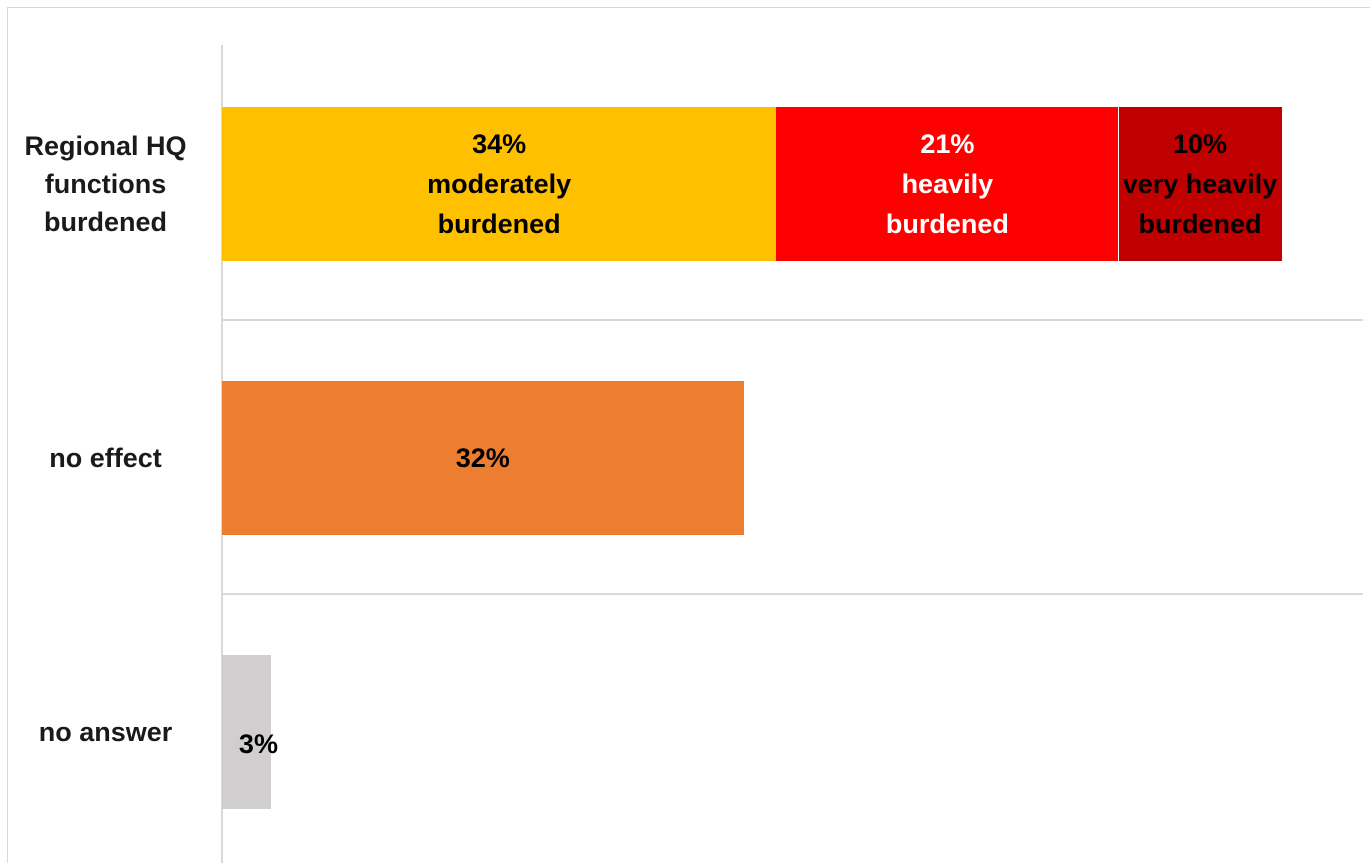 This screenshot has width=1370, height=863. What do you see at coordinates (499, 144) in the screenshot?
I see `value-label: 34%` at bounding box center [499, 144].